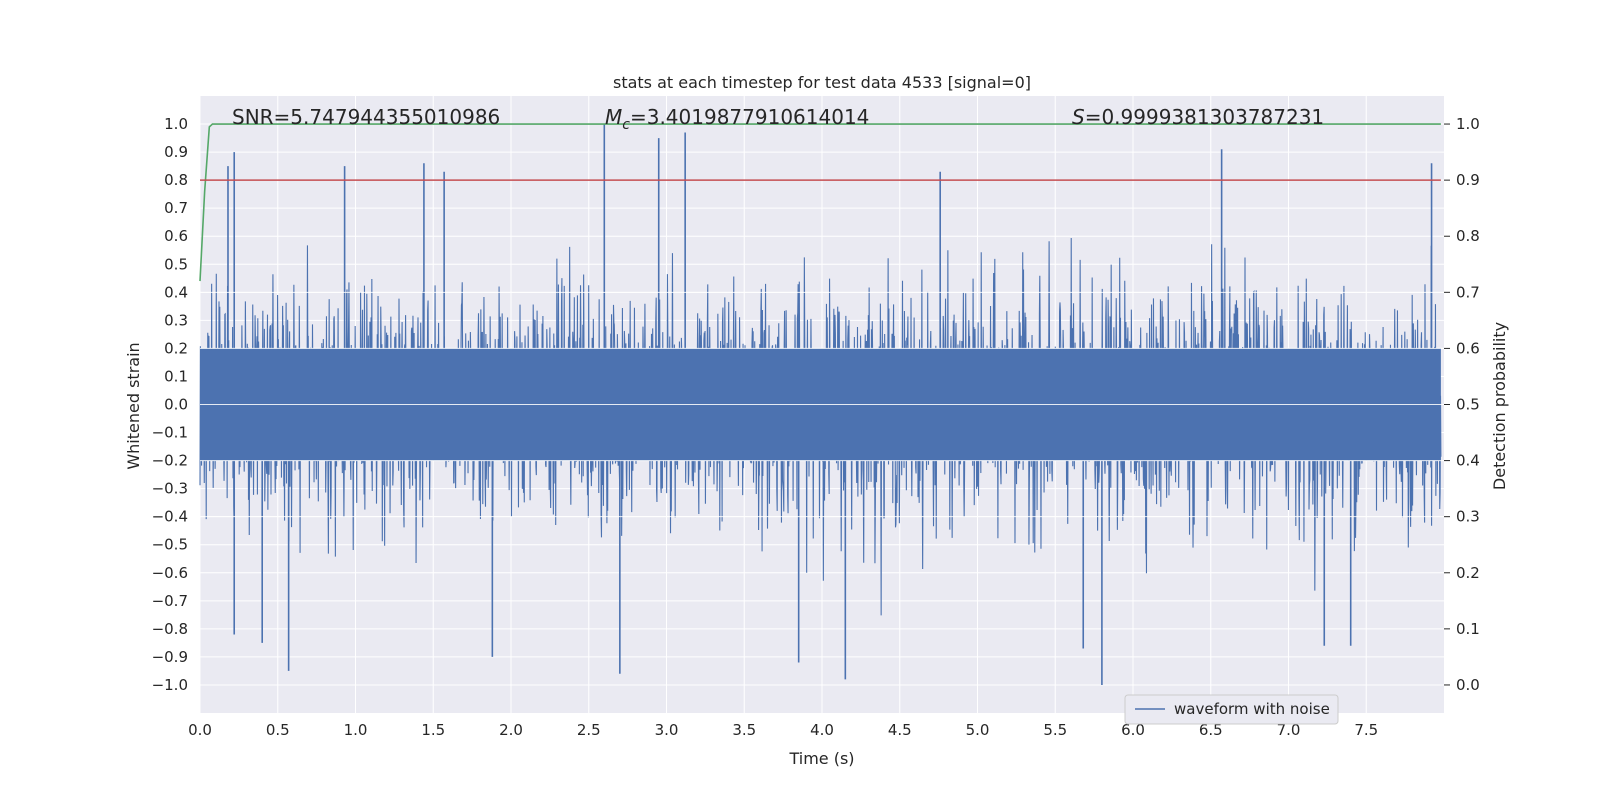  I want to click on chirp-mass-subscript: c, so click(626, 125).